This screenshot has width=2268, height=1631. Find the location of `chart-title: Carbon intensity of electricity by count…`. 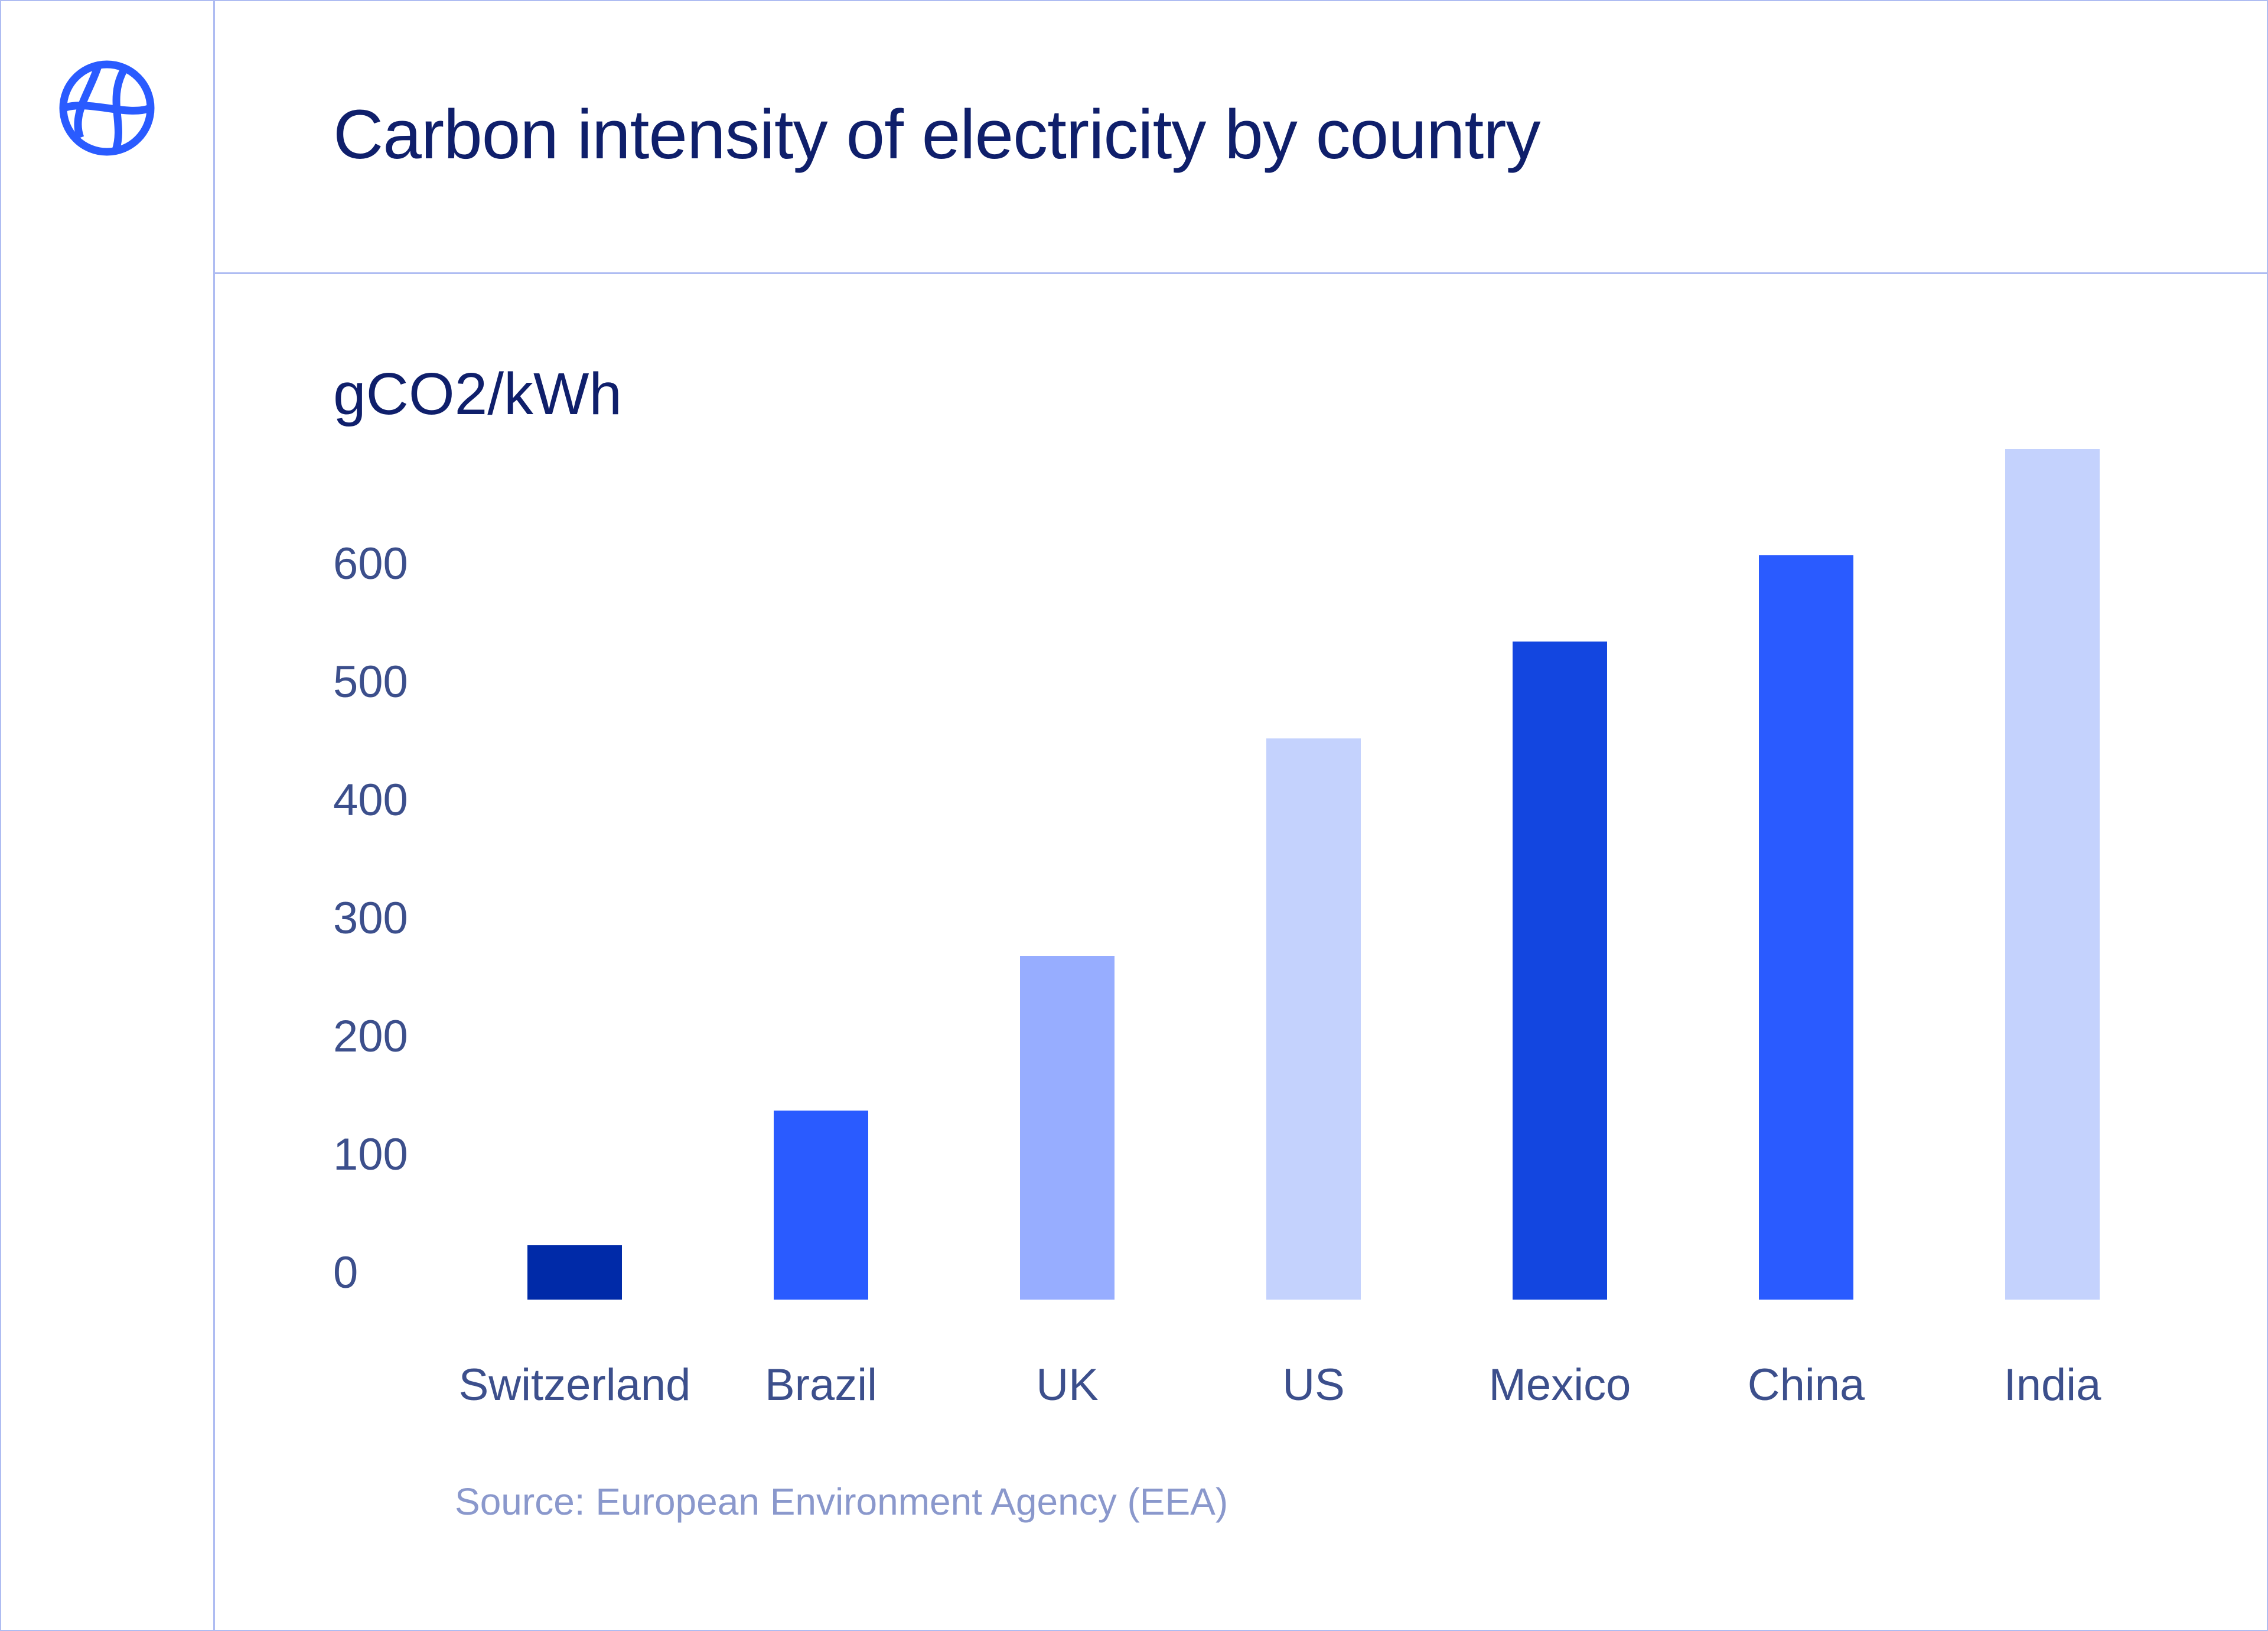

chart-title: Carbon intensity of electricity by count… is located at coordinates (937, 135).